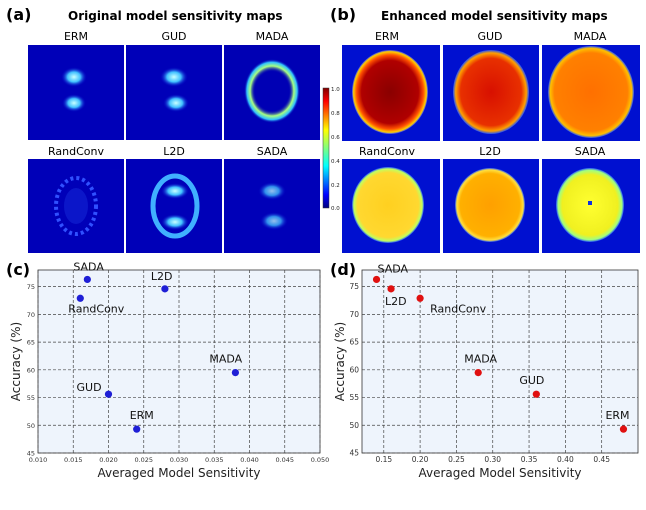 Image resolution: width=646 pixels, height=510 pixels. Describe the element at coordinates (320, 460) in the screenshot. I see `x-tick-label: 0.050` at that location.